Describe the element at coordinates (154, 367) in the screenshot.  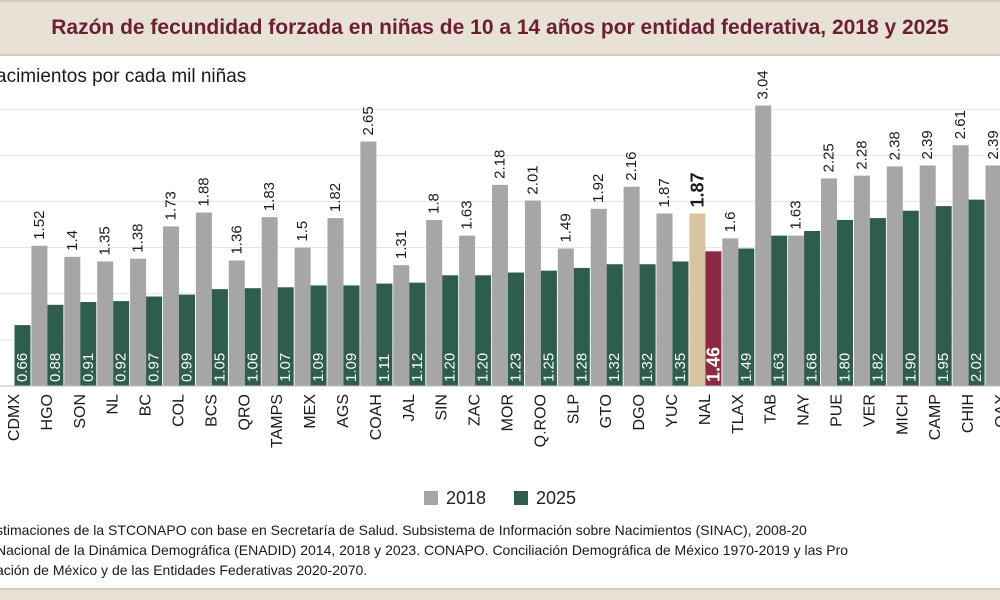
I see `data-label-2025: 0.97` at that location.